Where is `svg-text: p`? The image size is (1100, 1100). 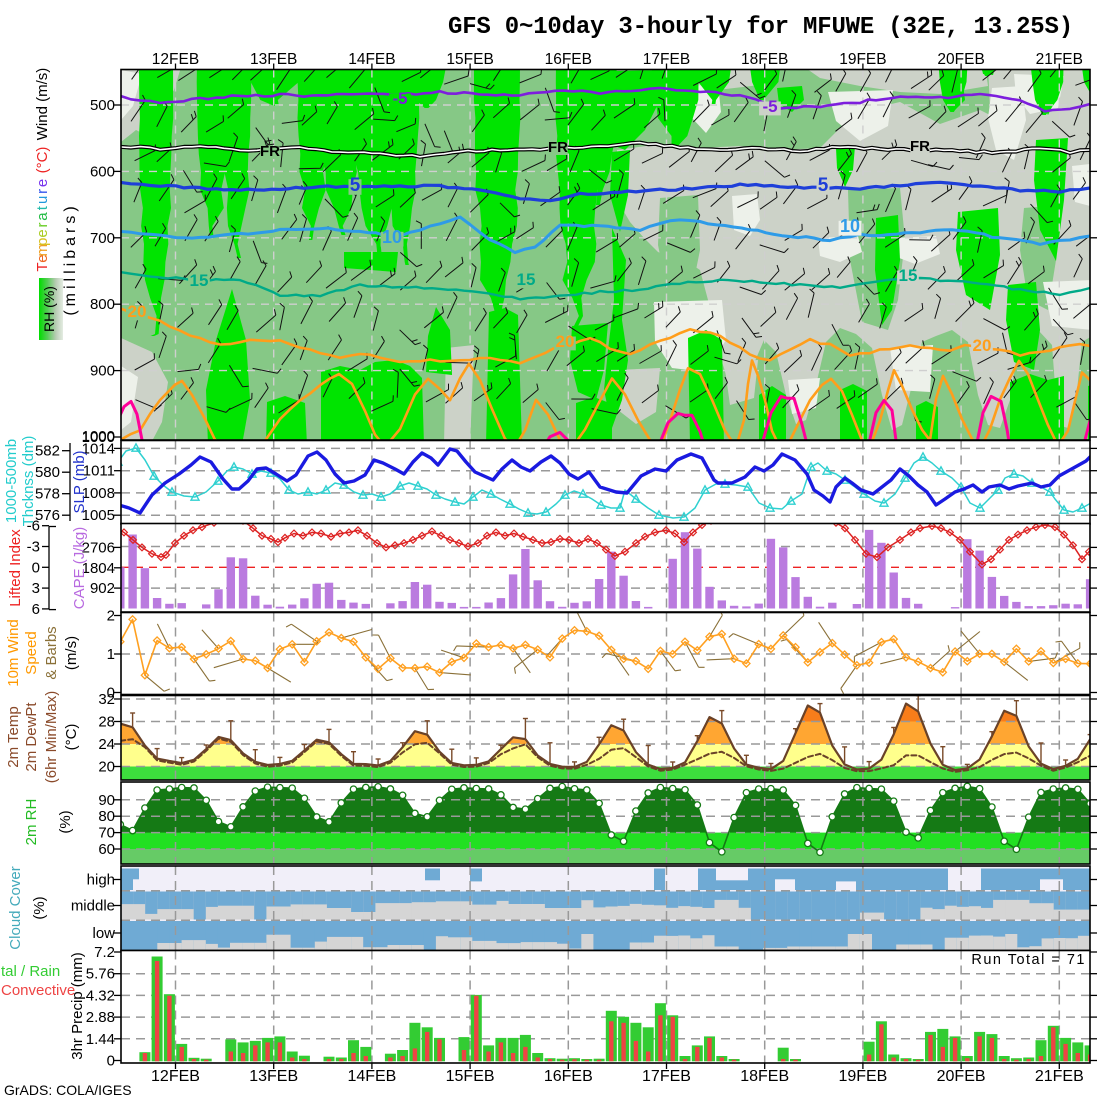 svg-text: p is located at coordinates (42, 242).